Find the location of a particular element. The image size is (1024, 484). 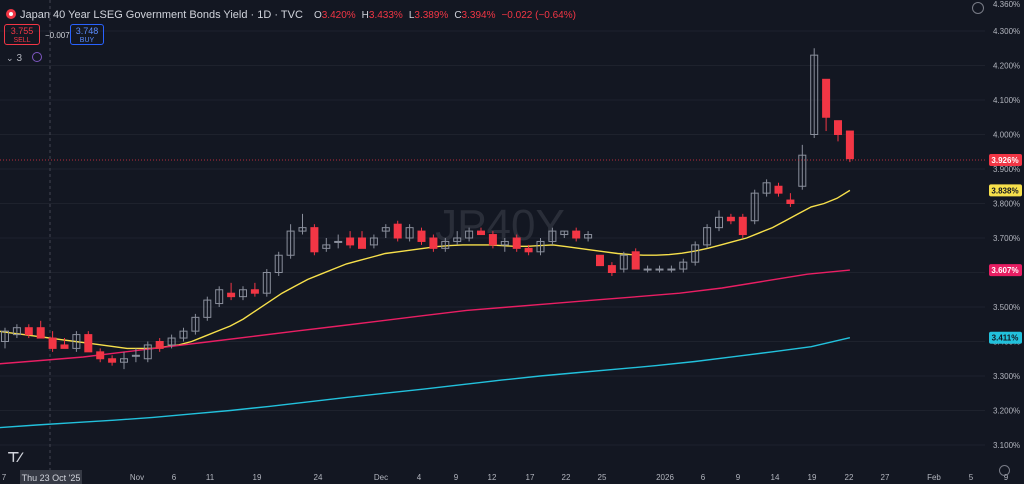

open-key: O is located at coordinates (317, 15).